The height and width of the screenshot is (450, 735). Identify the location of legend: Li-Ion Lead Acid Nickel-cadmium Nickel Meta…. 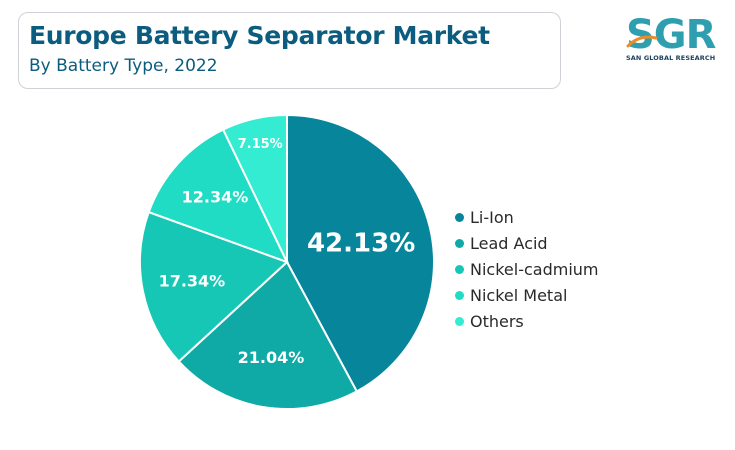
(526, 269).